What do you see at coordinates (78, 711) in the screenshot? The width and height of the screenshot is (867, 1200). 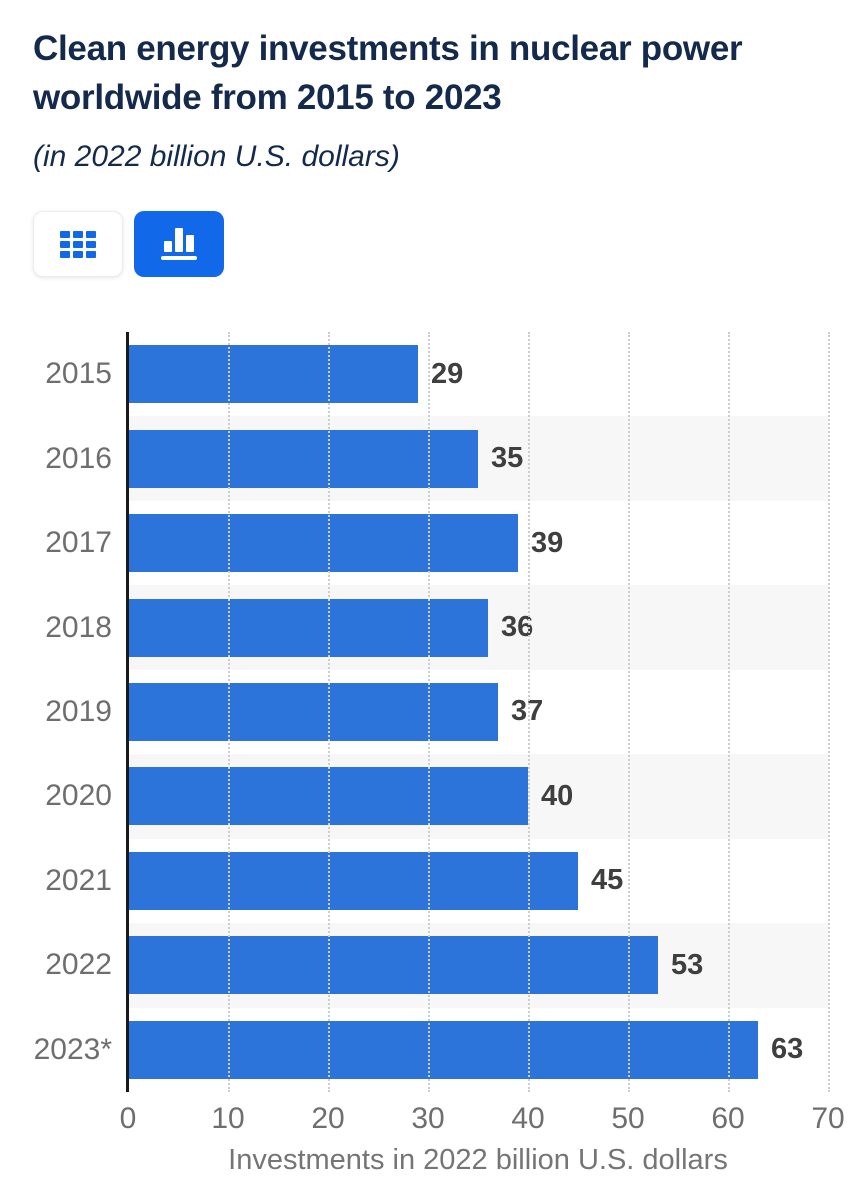 I see `year-label: 2019` at bounding box center [78, 711].